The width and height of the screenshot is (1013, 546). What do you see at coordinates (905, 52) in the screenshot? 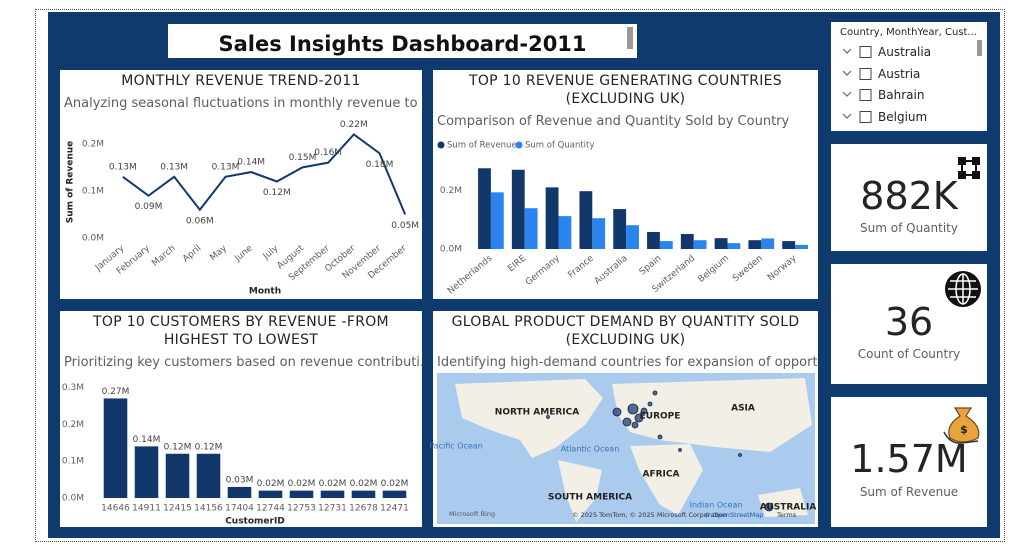
I see `slicer-item-label: Australia` at bounding box center [905, 52].